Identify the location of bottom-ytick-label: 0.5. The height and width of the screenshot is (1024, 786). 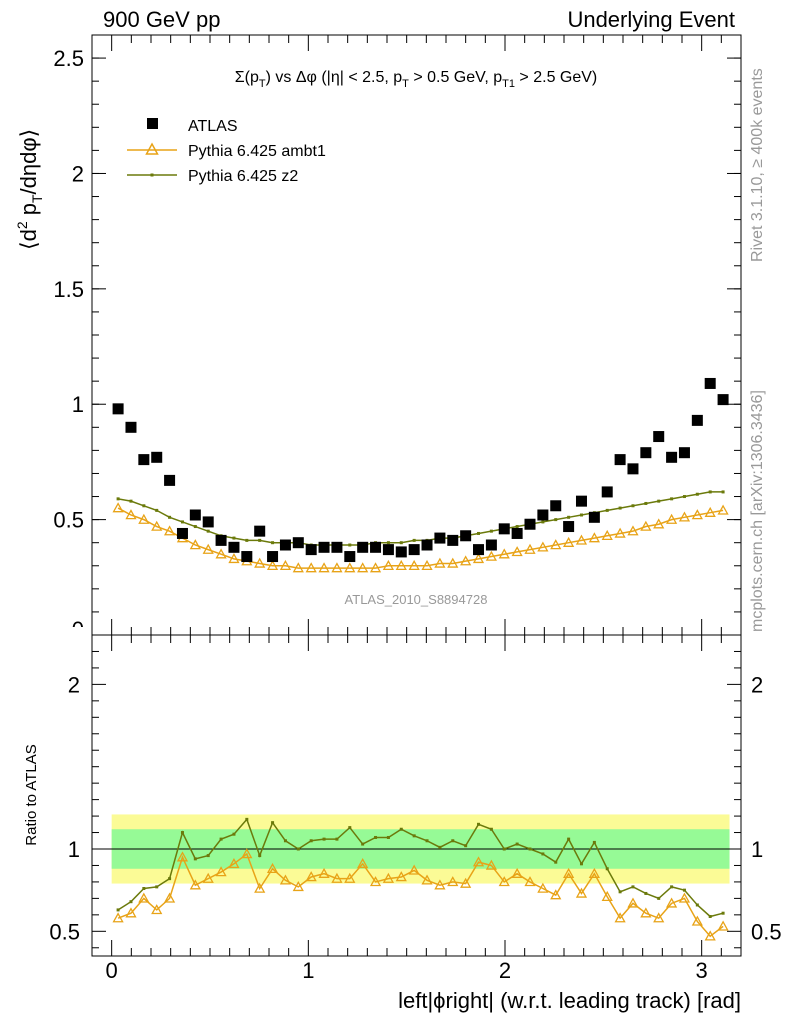
(64, 931).